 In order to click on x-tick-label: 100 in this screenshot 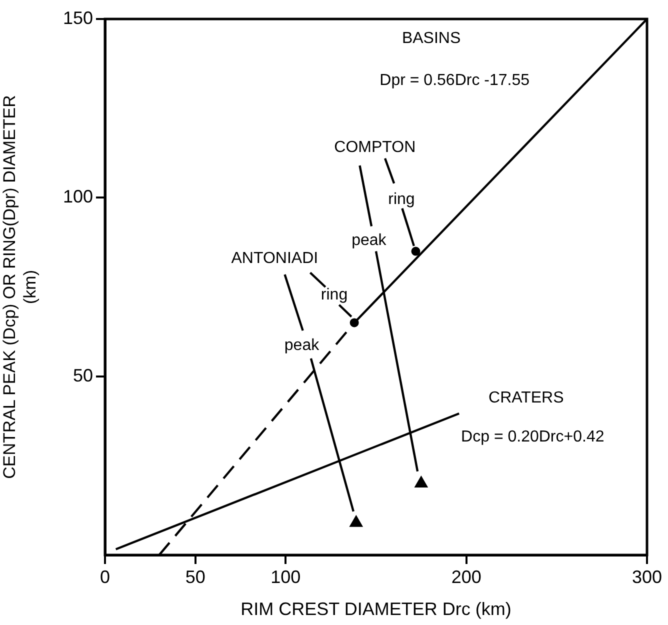, I will do `click(285, 576)`.